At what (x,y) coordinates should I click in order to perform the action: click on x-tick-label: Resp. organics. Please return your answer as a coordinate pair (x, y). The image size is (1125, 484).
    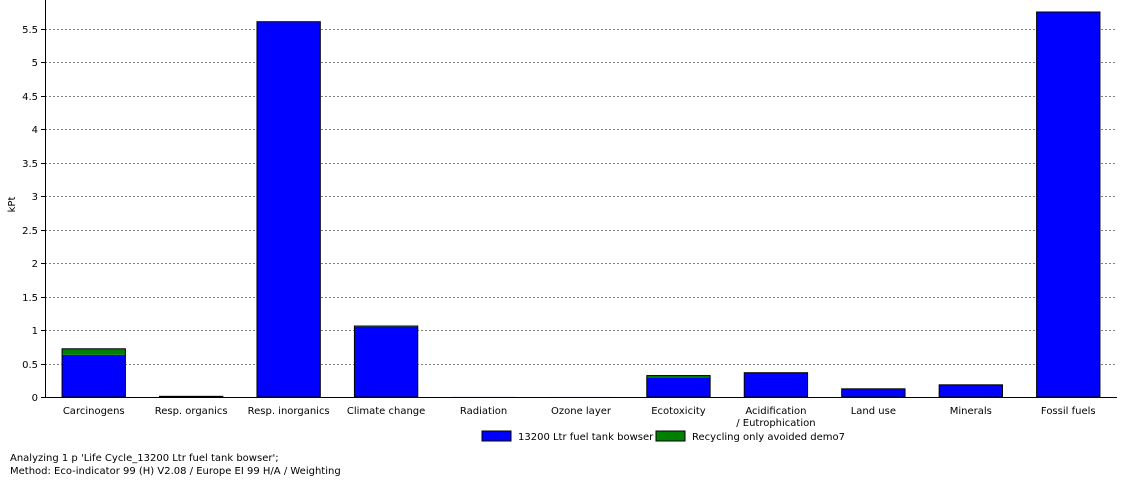
    Looking at the image, I should click on (191, 411).